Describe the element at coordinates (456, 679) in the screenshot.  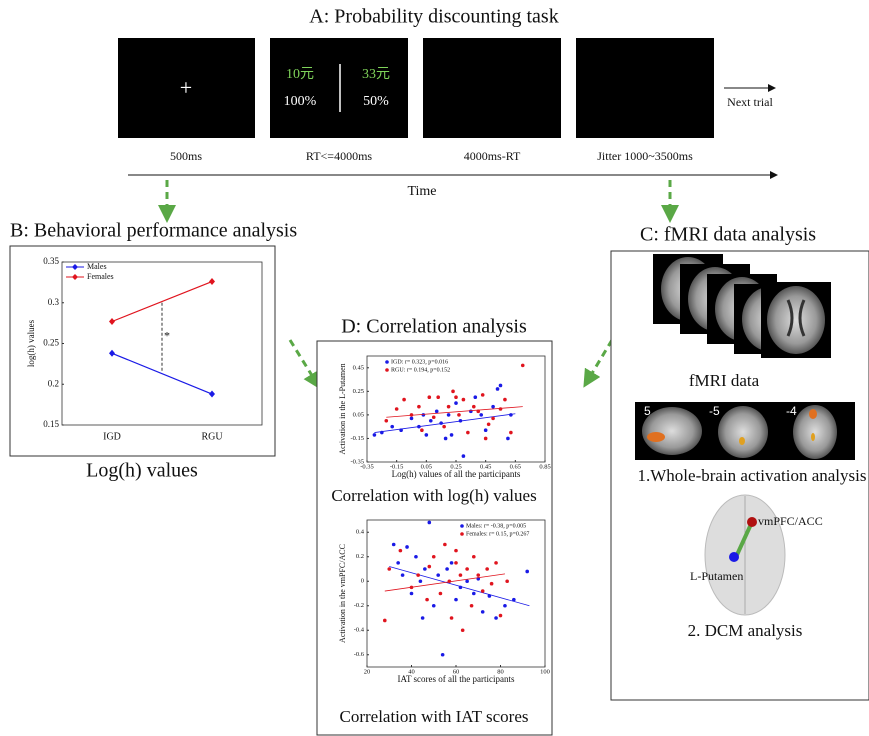
I see `x-axis-label: IAT scores of all the participants` at that location.